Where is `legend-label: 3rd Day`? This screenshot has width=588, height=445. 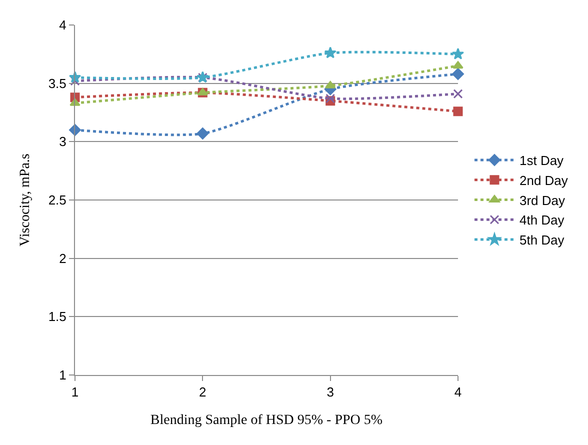
legend-label: 3rd Day is located at coordinates (542, 200).